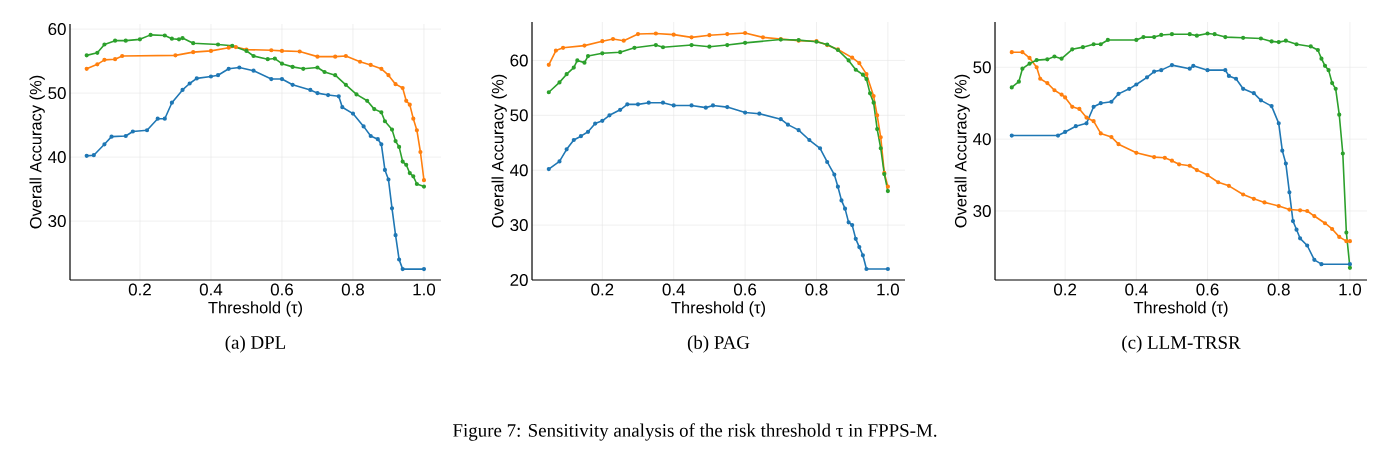  I want to click on caption: Figure 7: Sensitivity analysis of the risk threshold τ in FPPS-M., so click(695, 432).